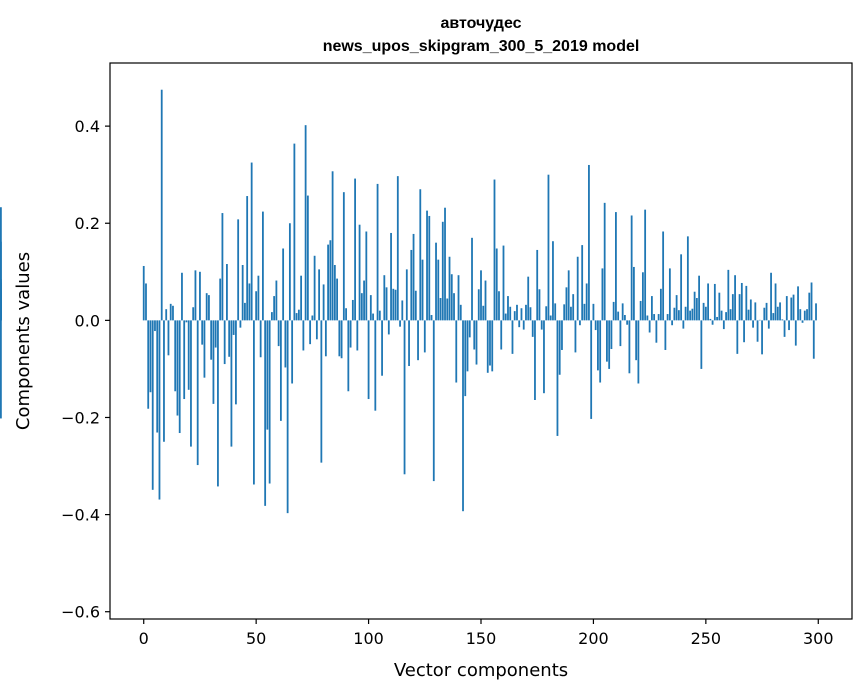 The width and height of the screenshot is (867, 696). I want to click on y-axis: −0.6 −0.4 −0.2 0.0 0.2 0.4, so click(85, 369).